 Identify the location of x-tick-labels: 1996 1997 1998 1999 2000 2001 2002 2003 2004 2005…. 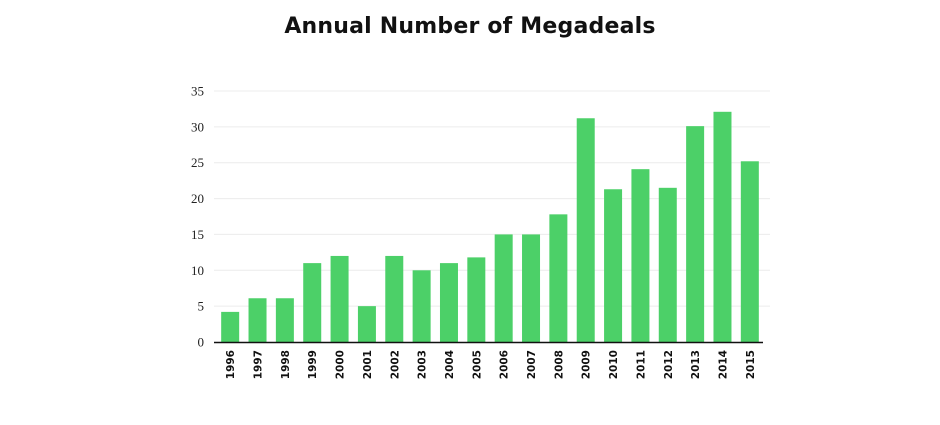
(491, 364).